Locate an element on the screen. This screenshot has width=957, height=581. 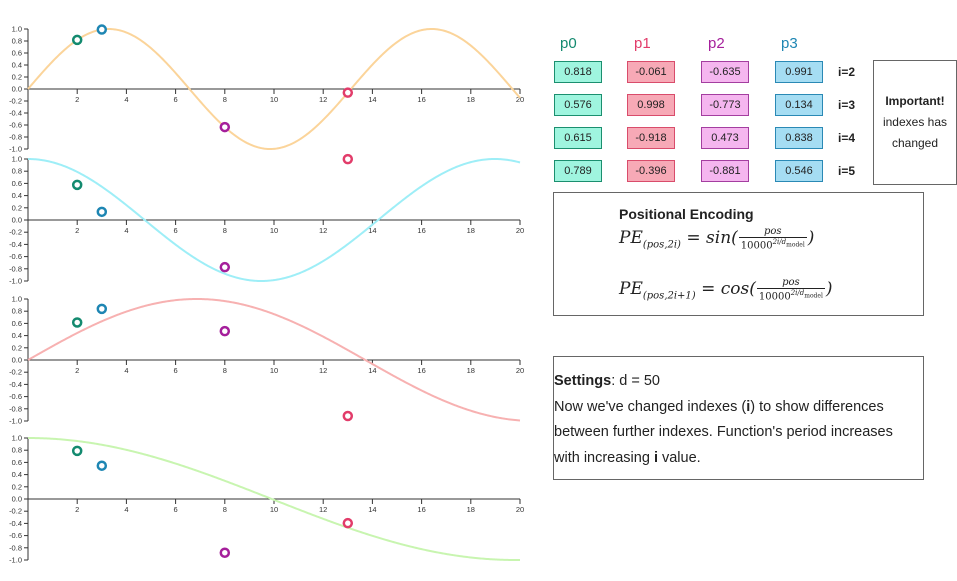
header-p3: p3 is located at coordinates (789, 43).